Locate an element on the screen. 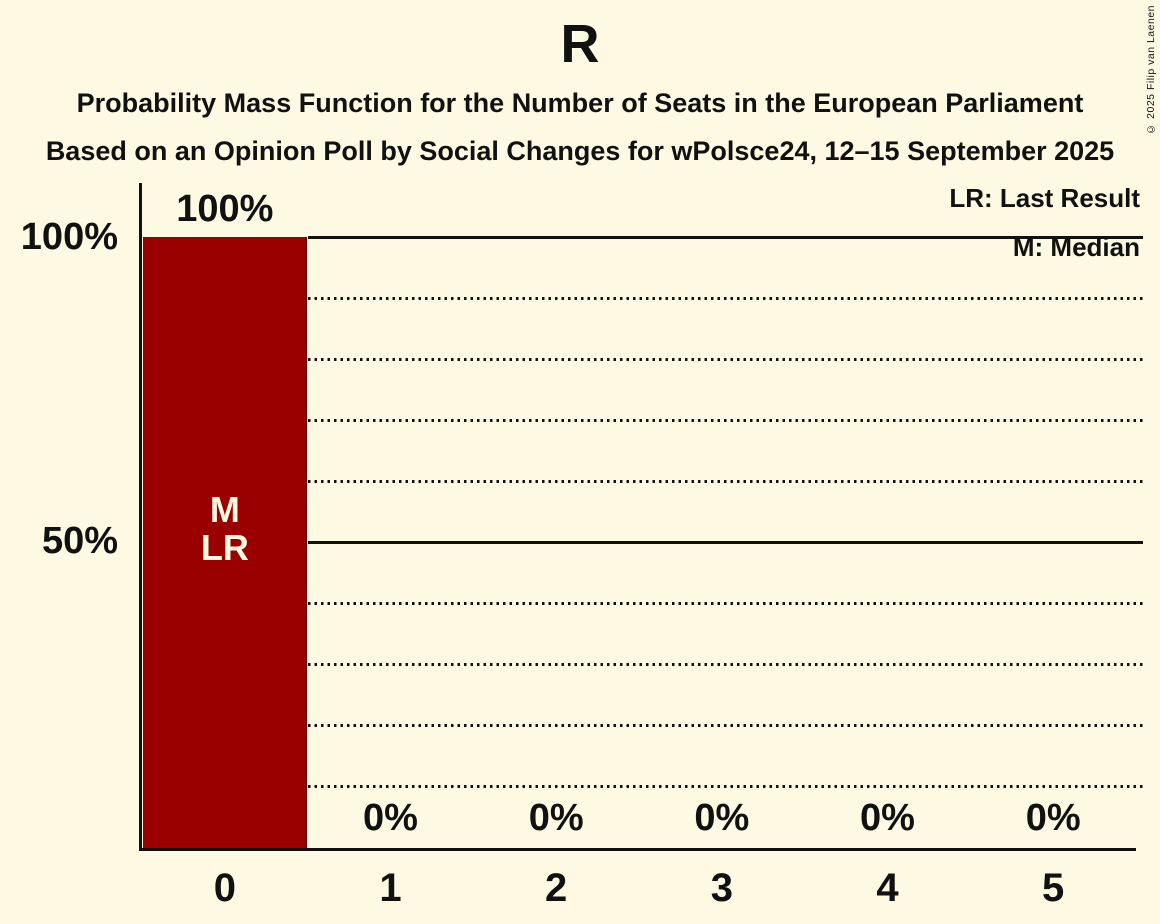  value-label-3: 0% is located at coordinates (722, 818).